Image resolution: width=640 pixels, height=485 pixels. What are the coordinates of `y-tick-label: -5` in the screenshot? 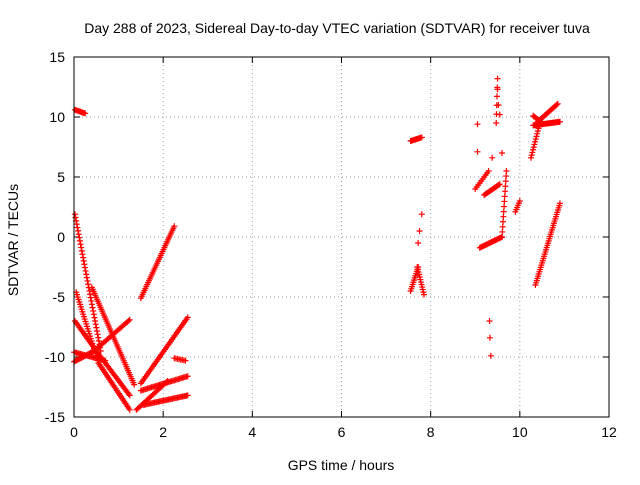 It's located at (59, 297).